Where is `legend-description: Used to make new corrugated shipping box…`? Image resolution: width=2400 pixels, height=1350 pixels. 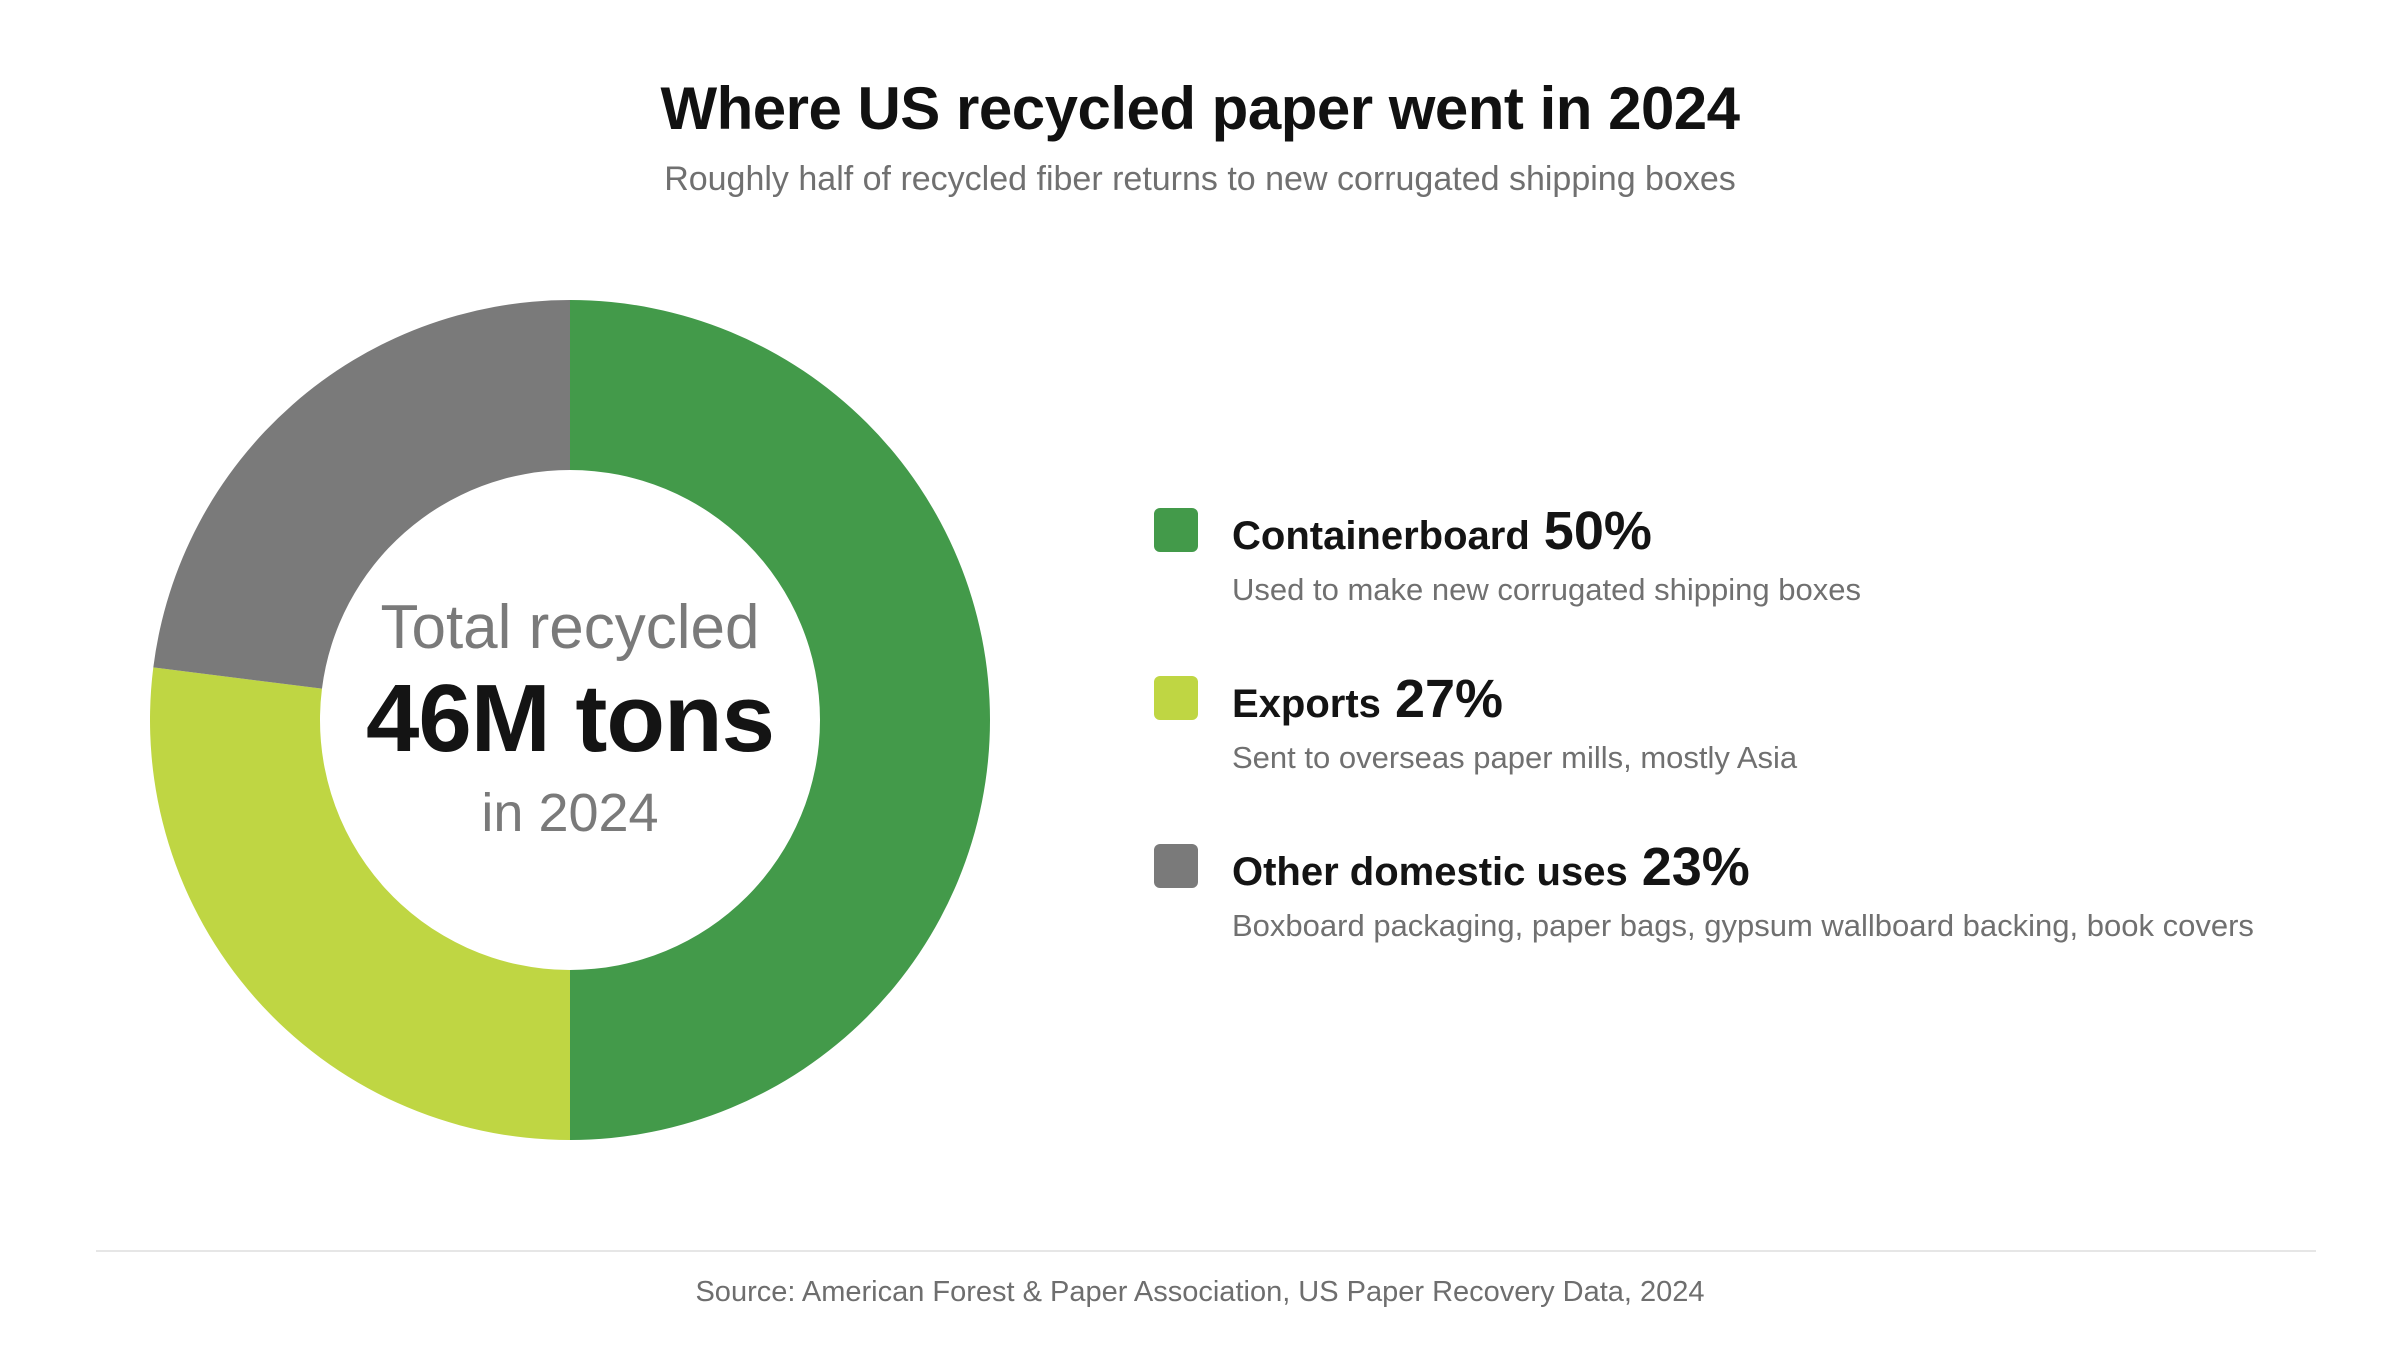 legend-description: Used to make new corrugated shipping box… is located at coordinates (1546, 589).